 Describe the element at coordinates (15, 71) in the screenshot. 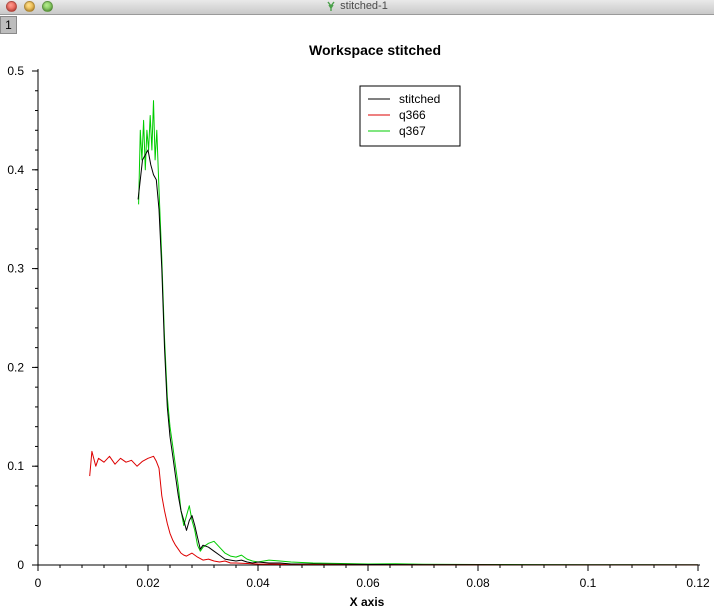

I see `y-tick-label: 0.5` at that location.